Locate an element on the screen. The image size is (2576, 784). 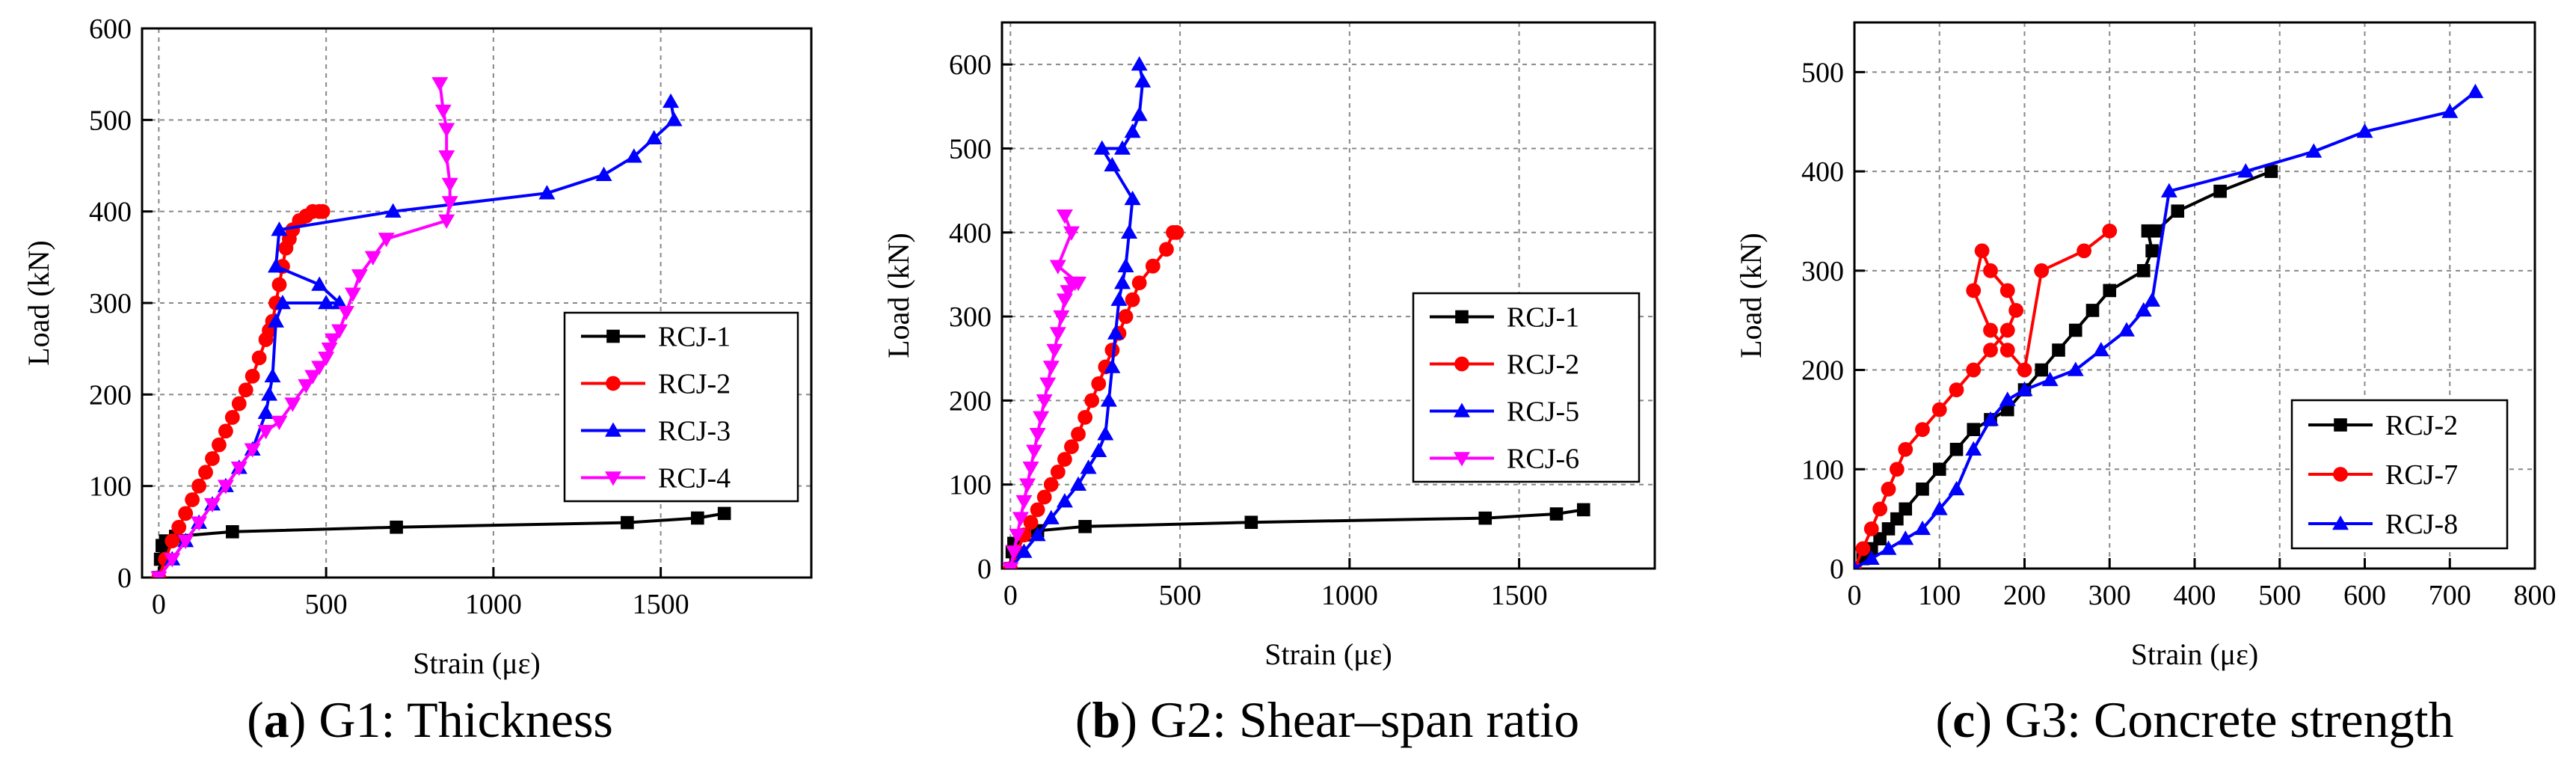
legend: RCJ-1 RCJ-2 RCJ-3 RCJ-4 is located at coordinates (681, 407).